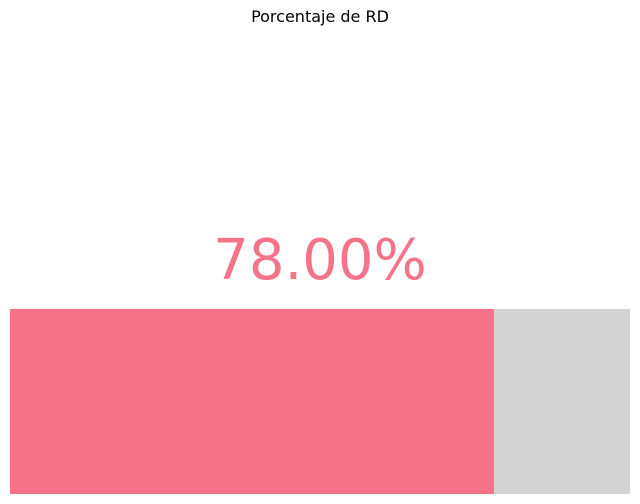 The width and height of the screenshot is (640, 504). Describe the element at coordinates (320, 16) in the screenshot. I see `chart-title: Porcentaje de RD` at that location.